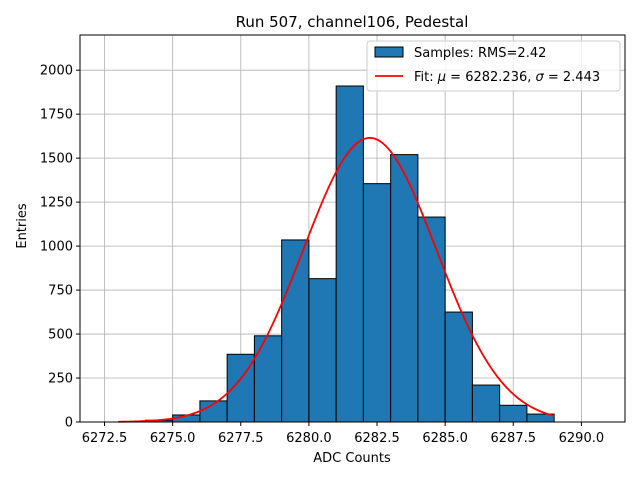 Image resolution: width=640 pixels, height=480 pixels. Describe the element at coordinates (56, 159) in the screenshot. I see `y-tick-label: 1500` at that location.